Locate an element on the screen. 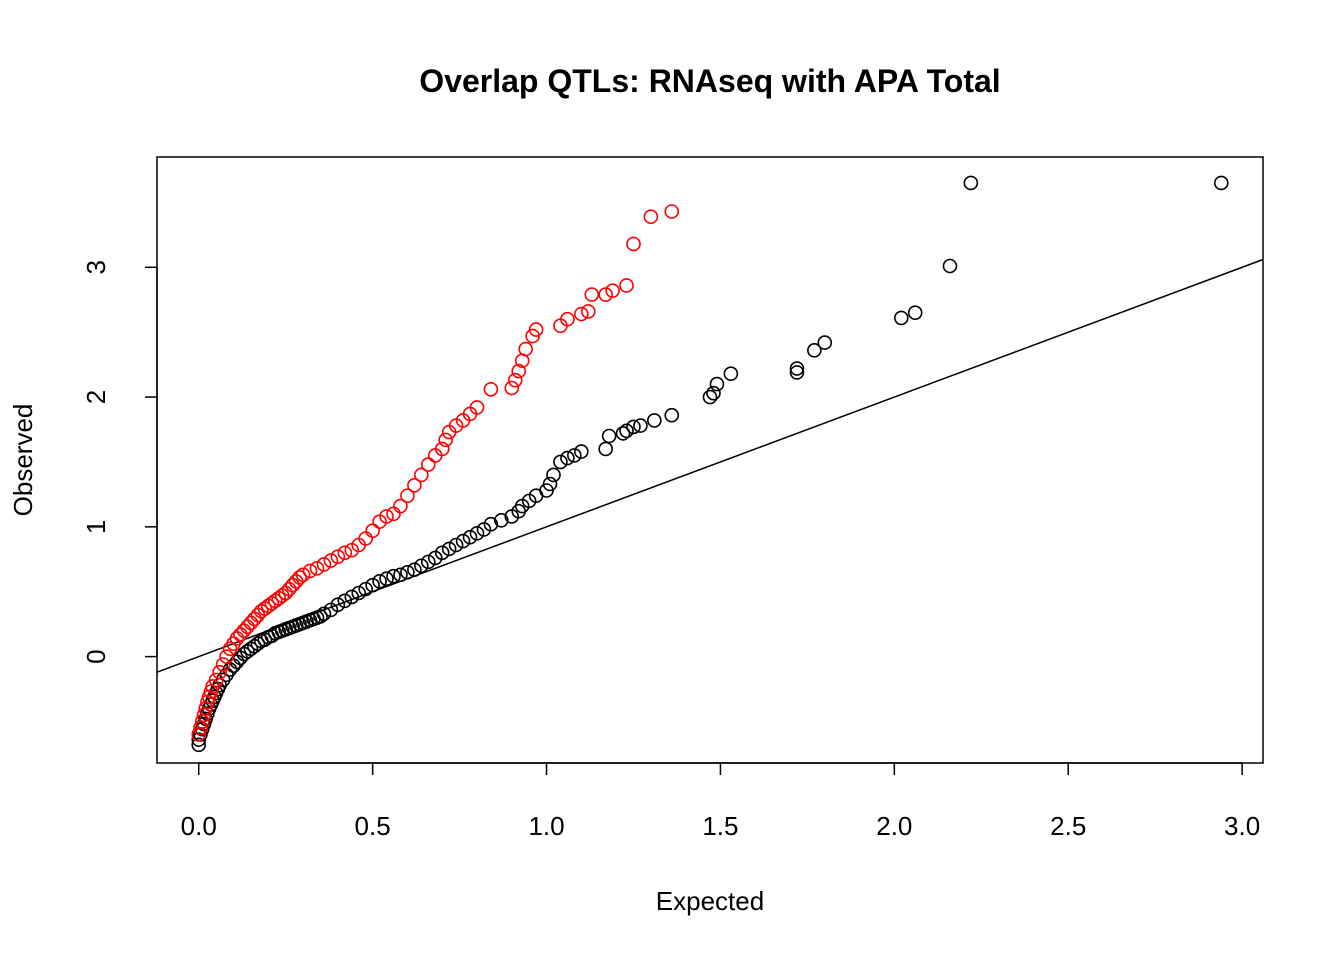  x-axis-label: Expected is located at coordinates (710, 901).